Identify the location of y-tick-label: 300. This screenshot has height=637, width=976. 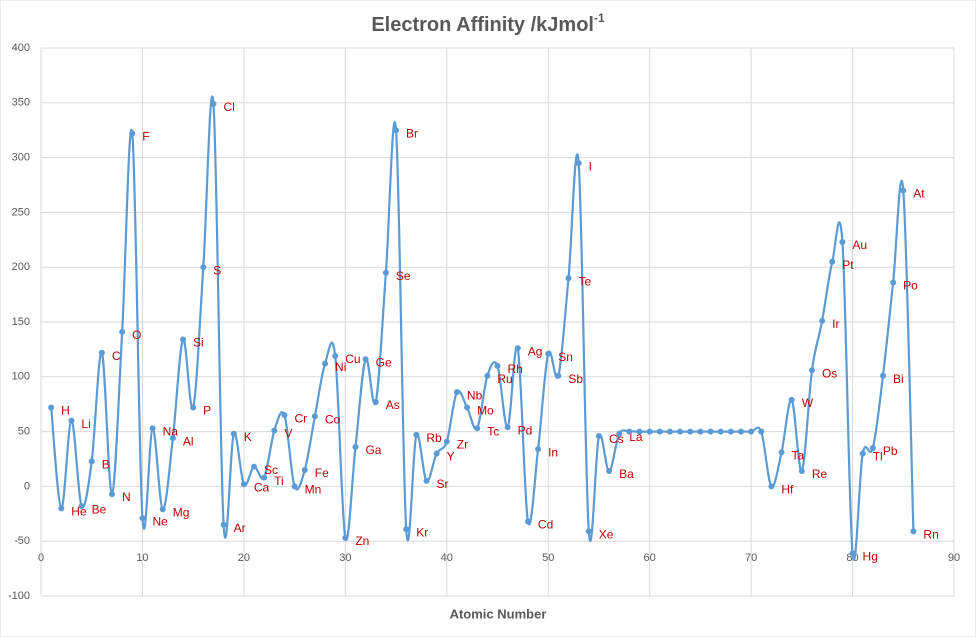
(21, 158).